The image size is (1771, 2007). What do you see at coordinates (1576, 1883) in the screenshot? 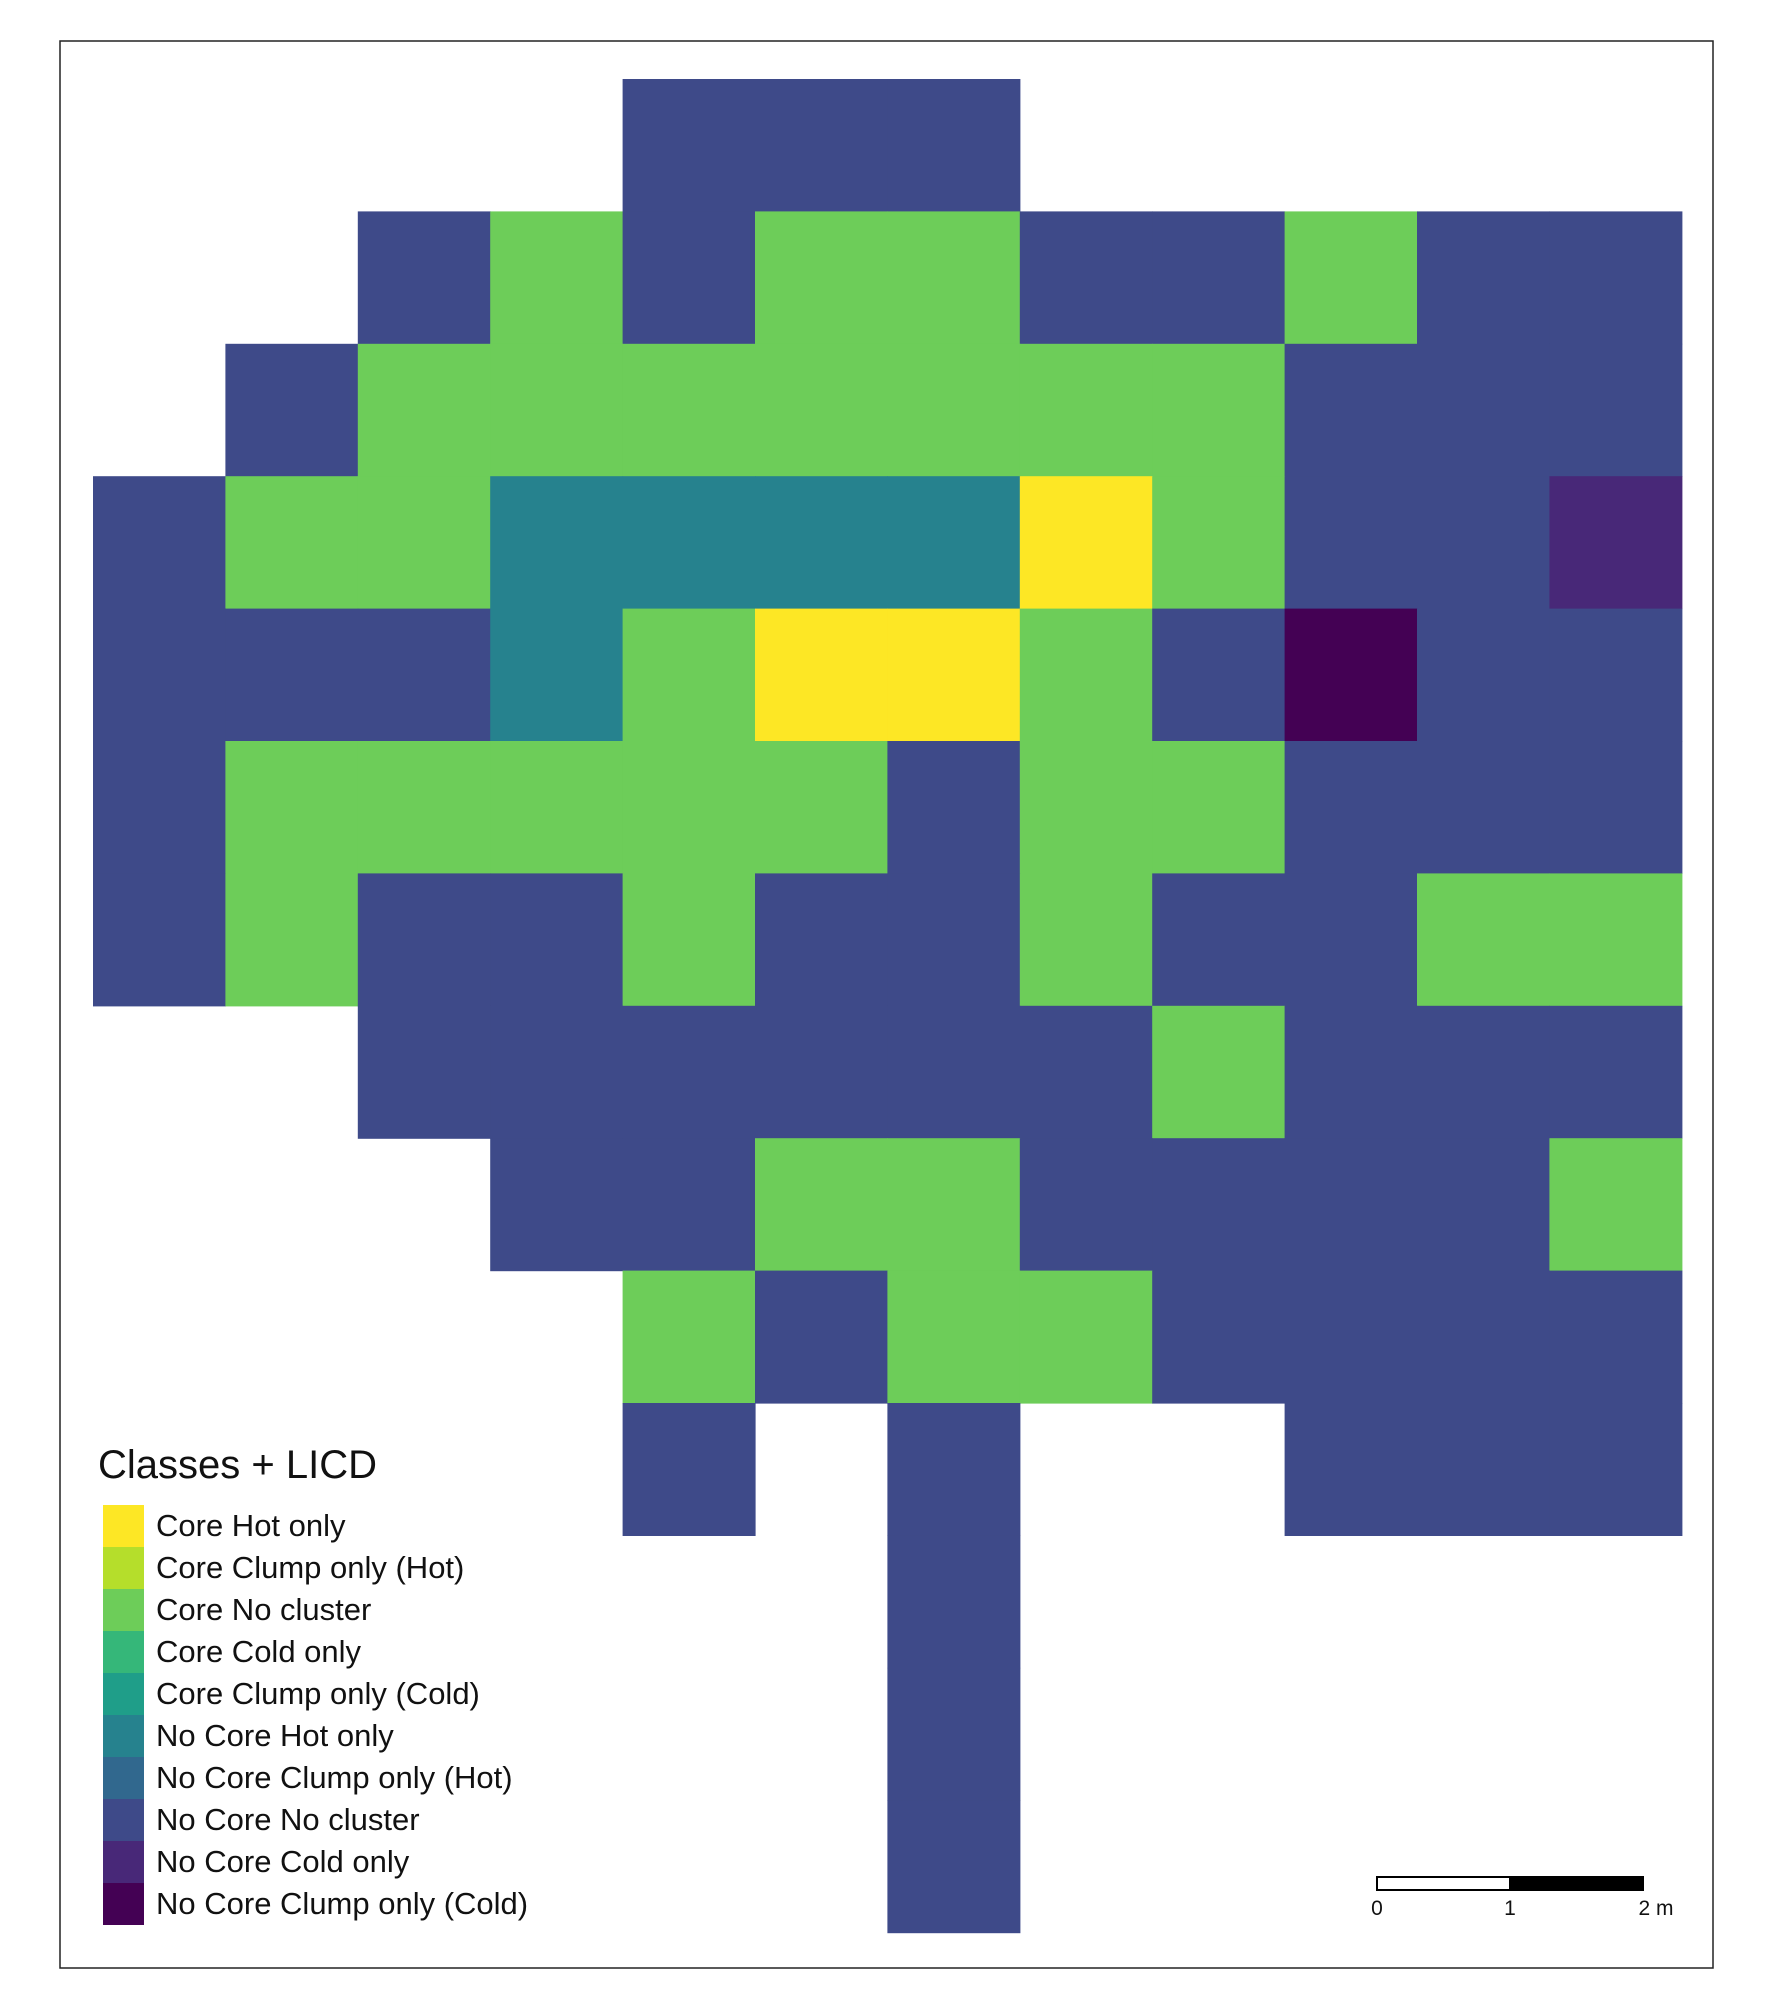
I see `scale-bar-segment-black` at bounding box center [1576, 1883].